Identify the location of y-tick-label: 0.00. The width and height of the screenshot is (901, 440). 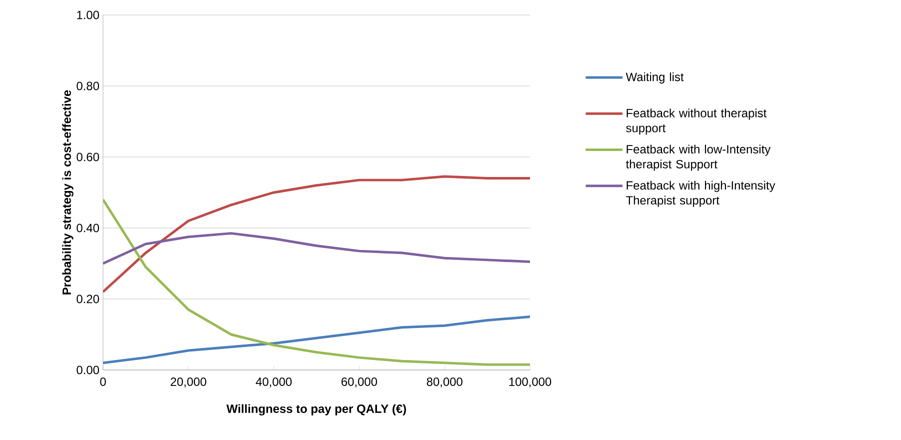
(88, 370).